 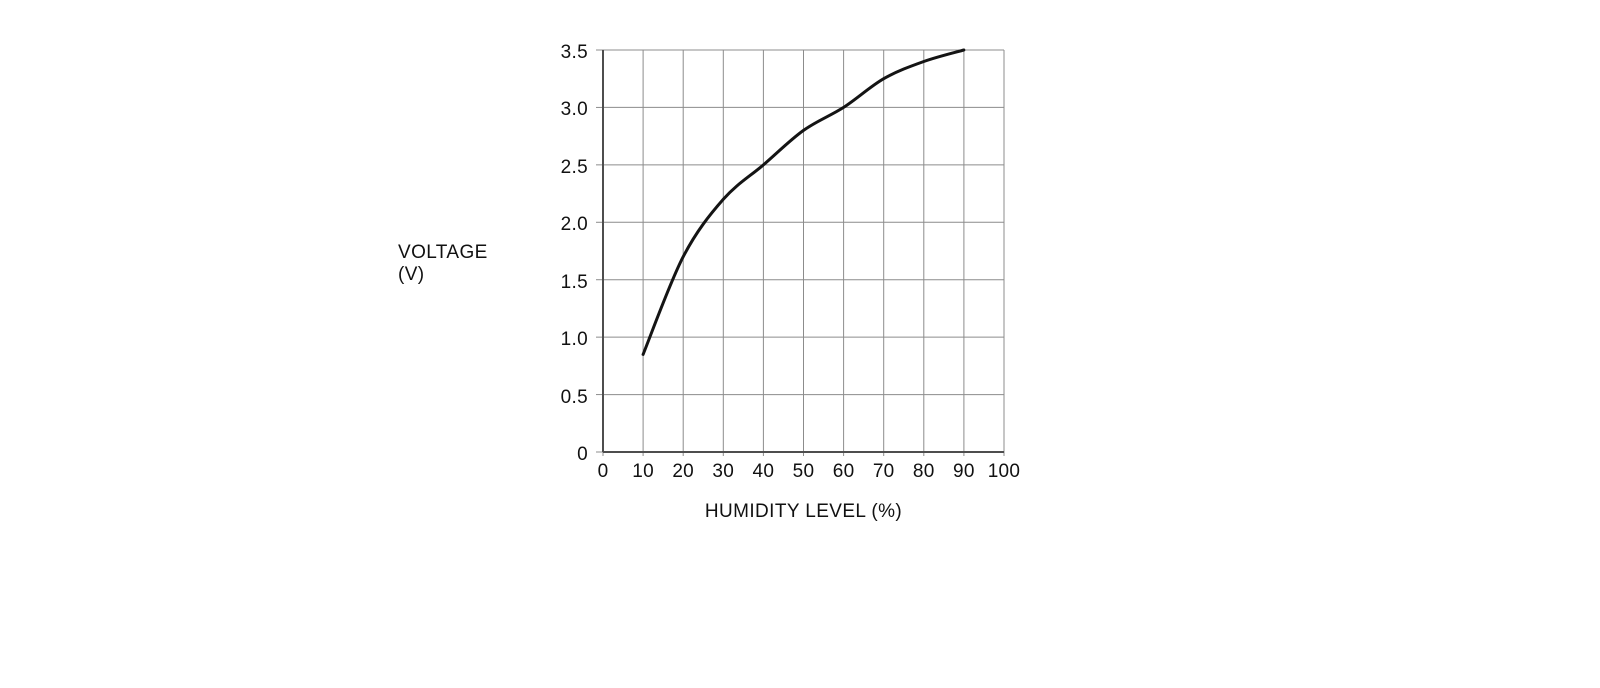 What do you see at coordinates (964, 471) in the screenshot?
I see `x-tick-label-90: 90` at bounding box center [964, 471].